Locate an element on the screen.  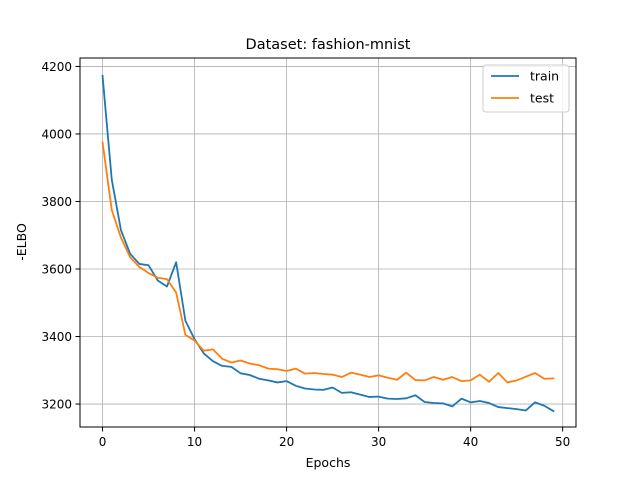
x-tick-label: 50 is located at coordinates (562, 442).